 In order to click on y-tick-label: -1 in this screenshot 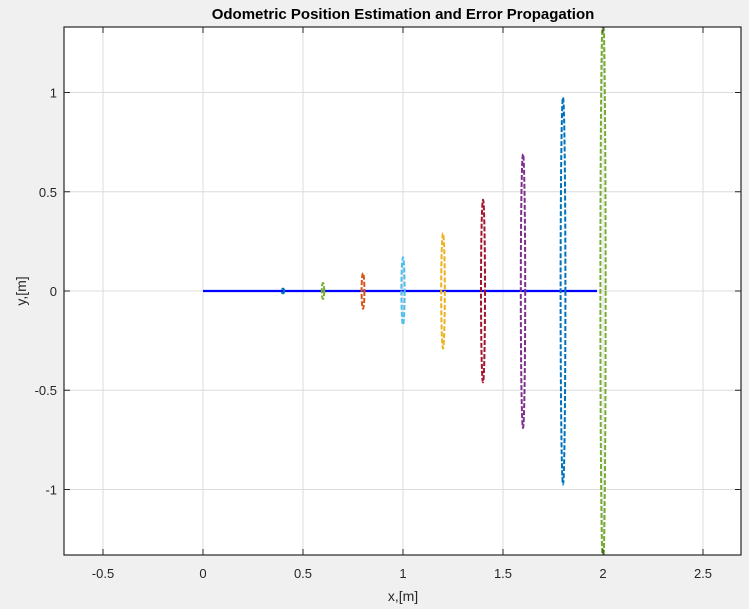, I will do `click(51, 489)`.